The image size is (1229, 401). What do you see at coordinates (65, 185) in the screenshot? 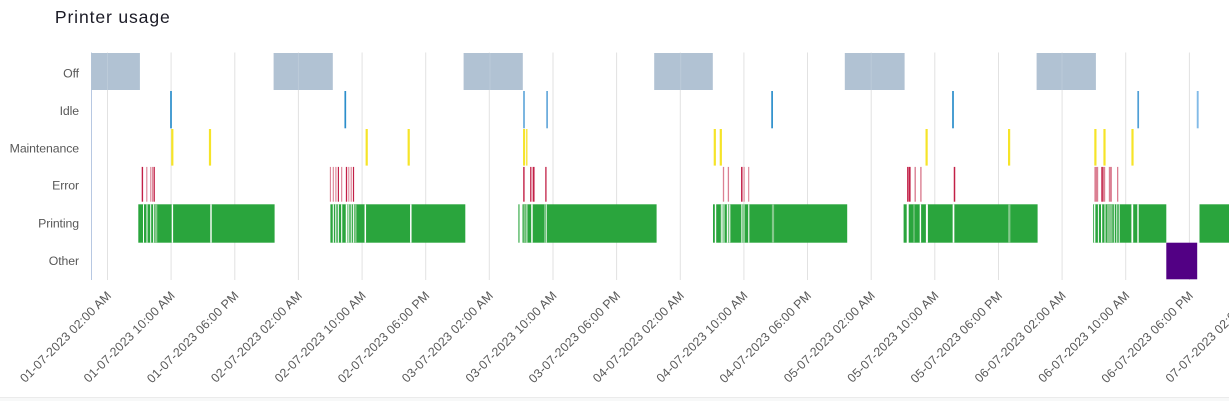
I see `svg-text: Error` at bounding box center [65, 185].